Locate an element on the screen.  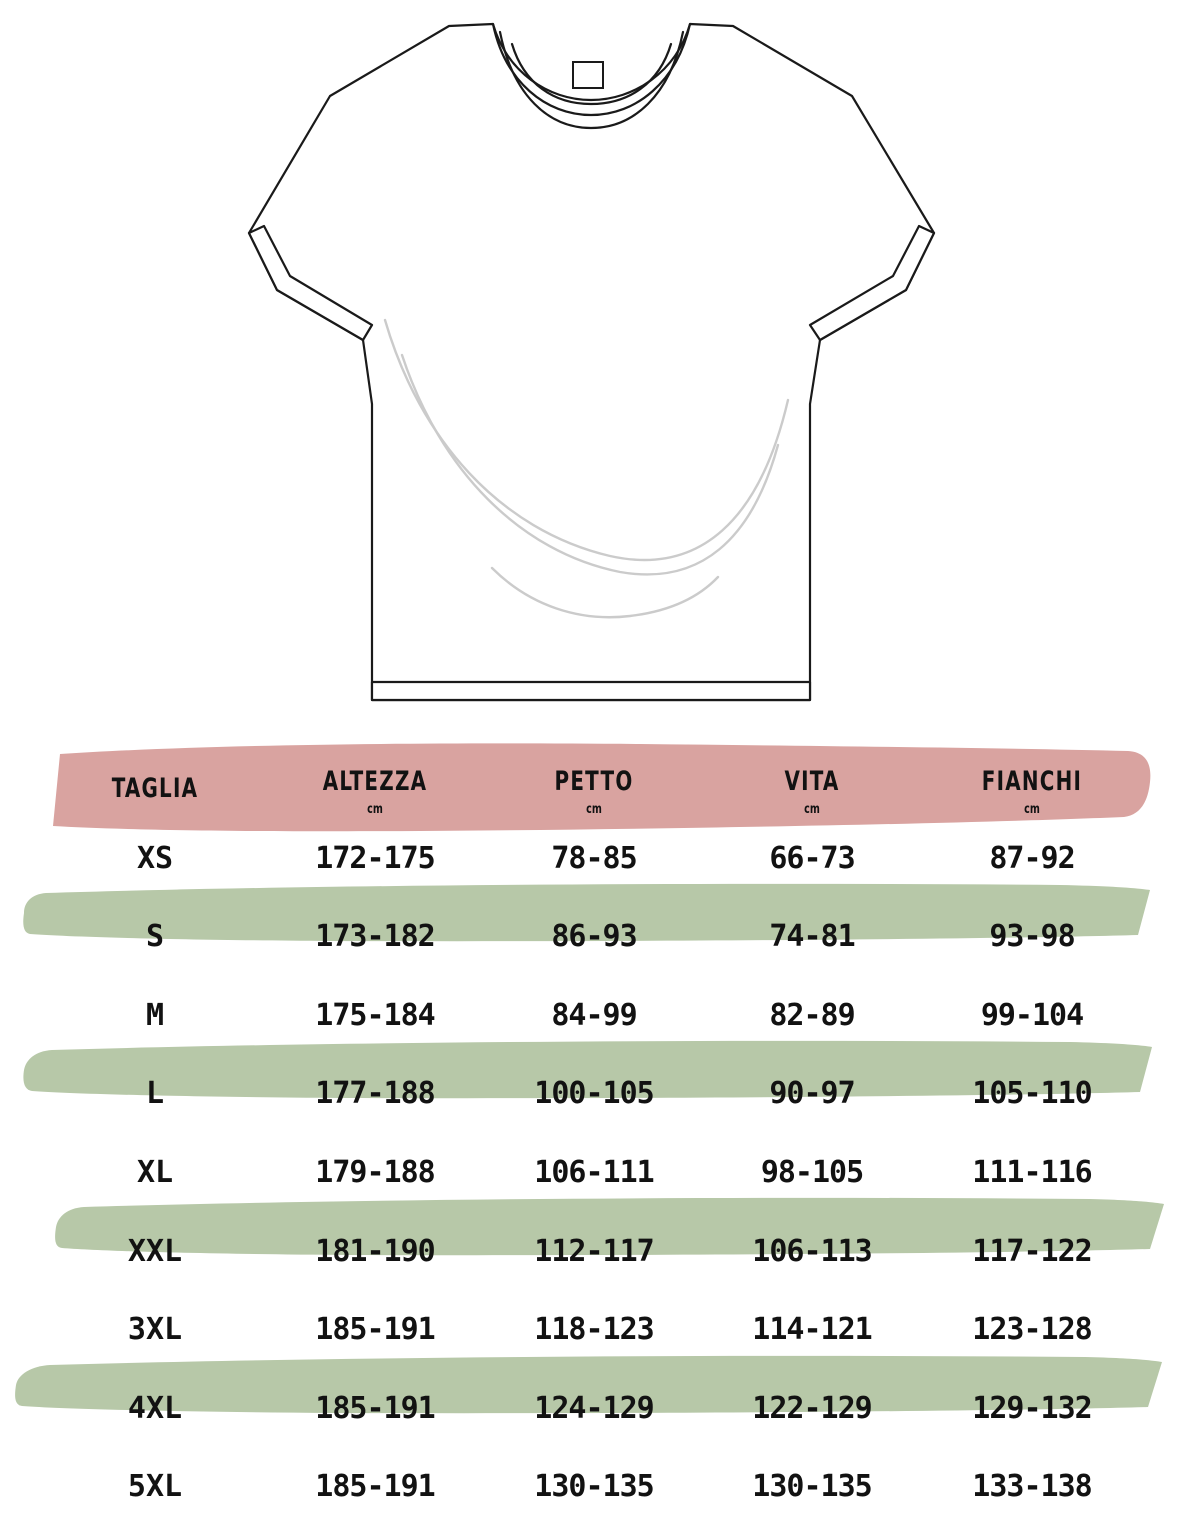
row-size-label: 3XL is located at coordinates (155, 1330).